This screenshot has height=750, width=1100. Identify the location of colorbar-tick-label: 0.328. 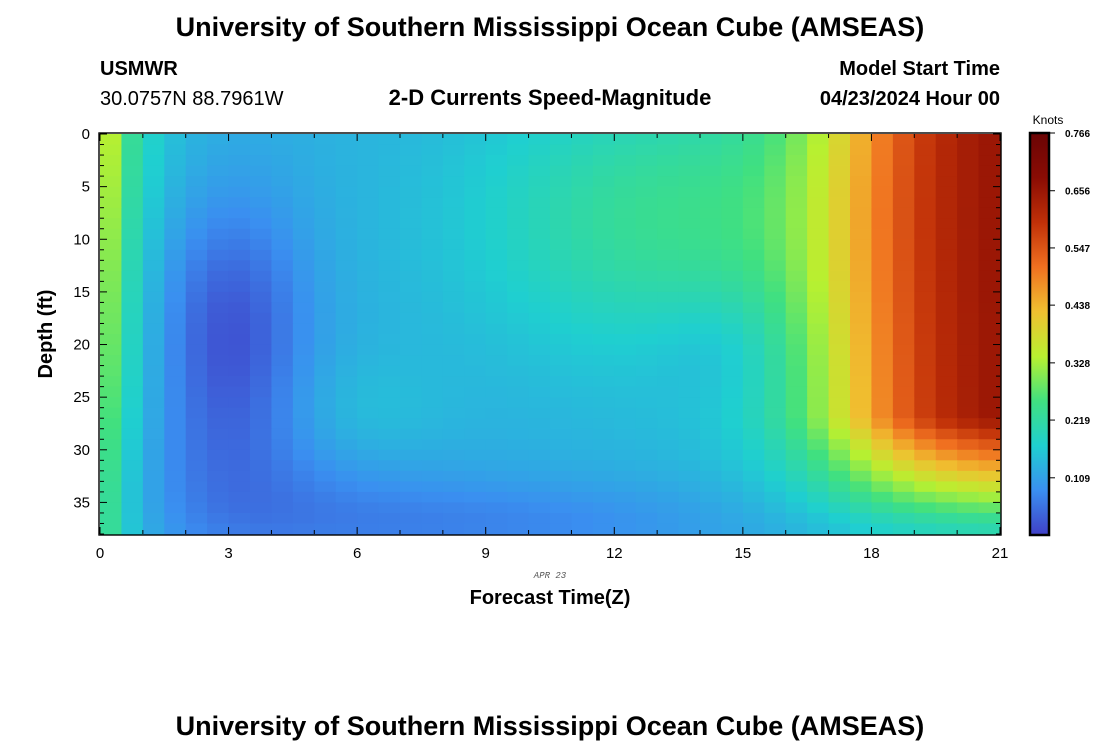
(1077, 364).